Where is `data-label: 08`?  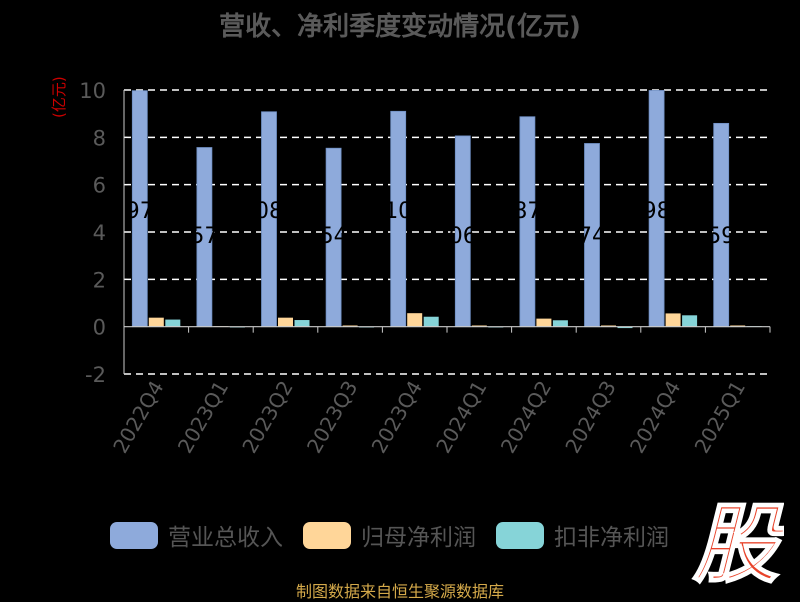 data-label: 08 is located at coordinates (269, 211).